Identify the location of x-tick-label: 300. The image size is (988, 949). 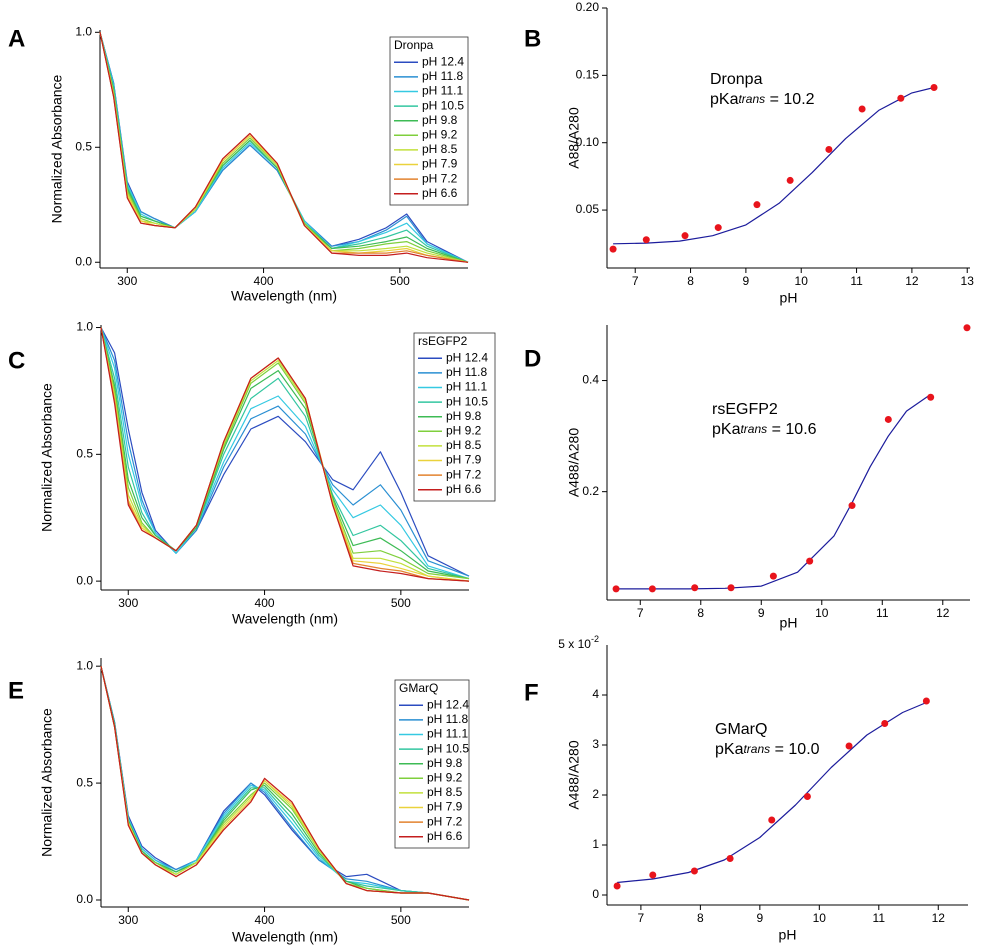
(127, 281).